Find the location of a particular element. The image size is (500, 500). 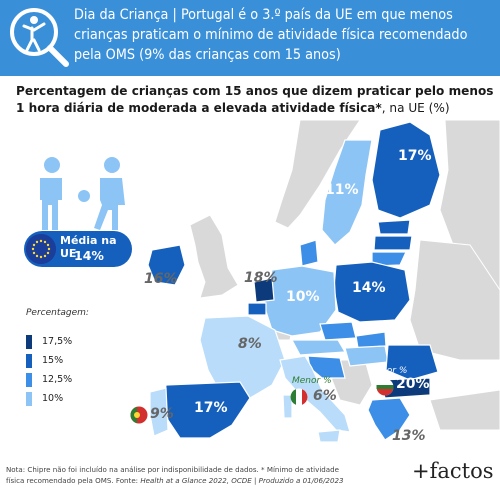

finland-shape is located at coordinates (406, 170).